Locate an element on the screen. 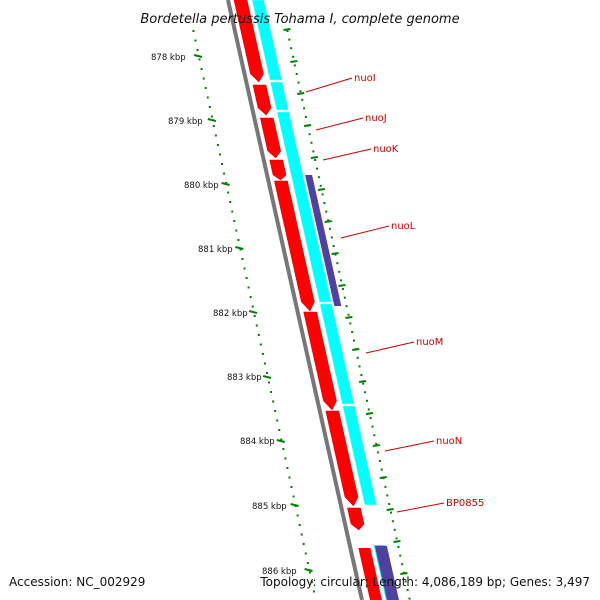 This screenshot has width=600, height=600. gene-label-3: nuoL is located at coordinates (403, 226).